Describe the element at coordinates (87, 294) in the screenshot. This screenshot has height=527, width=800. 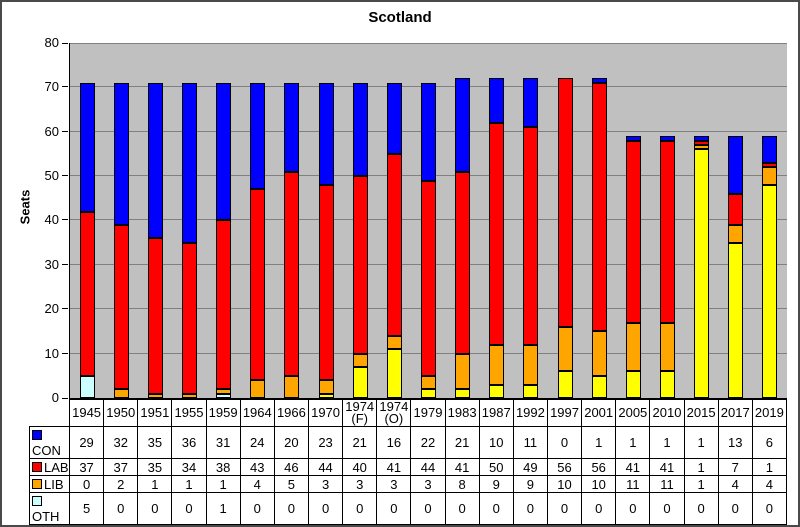
I see `bar-segment-LAB-1945` at that location.